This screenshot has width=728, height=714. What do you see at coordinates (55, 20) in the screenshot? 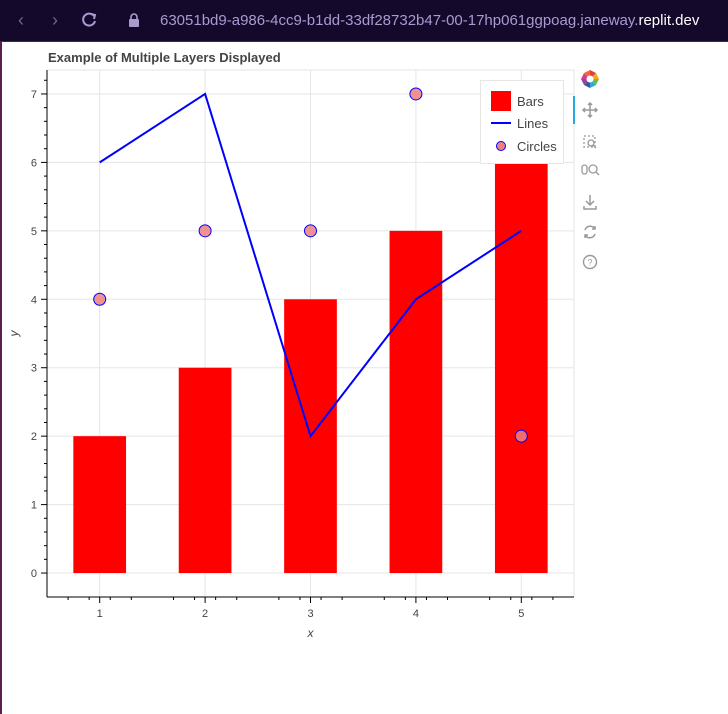
I see `forward-icon: ›` at bounding box center [55, 20].